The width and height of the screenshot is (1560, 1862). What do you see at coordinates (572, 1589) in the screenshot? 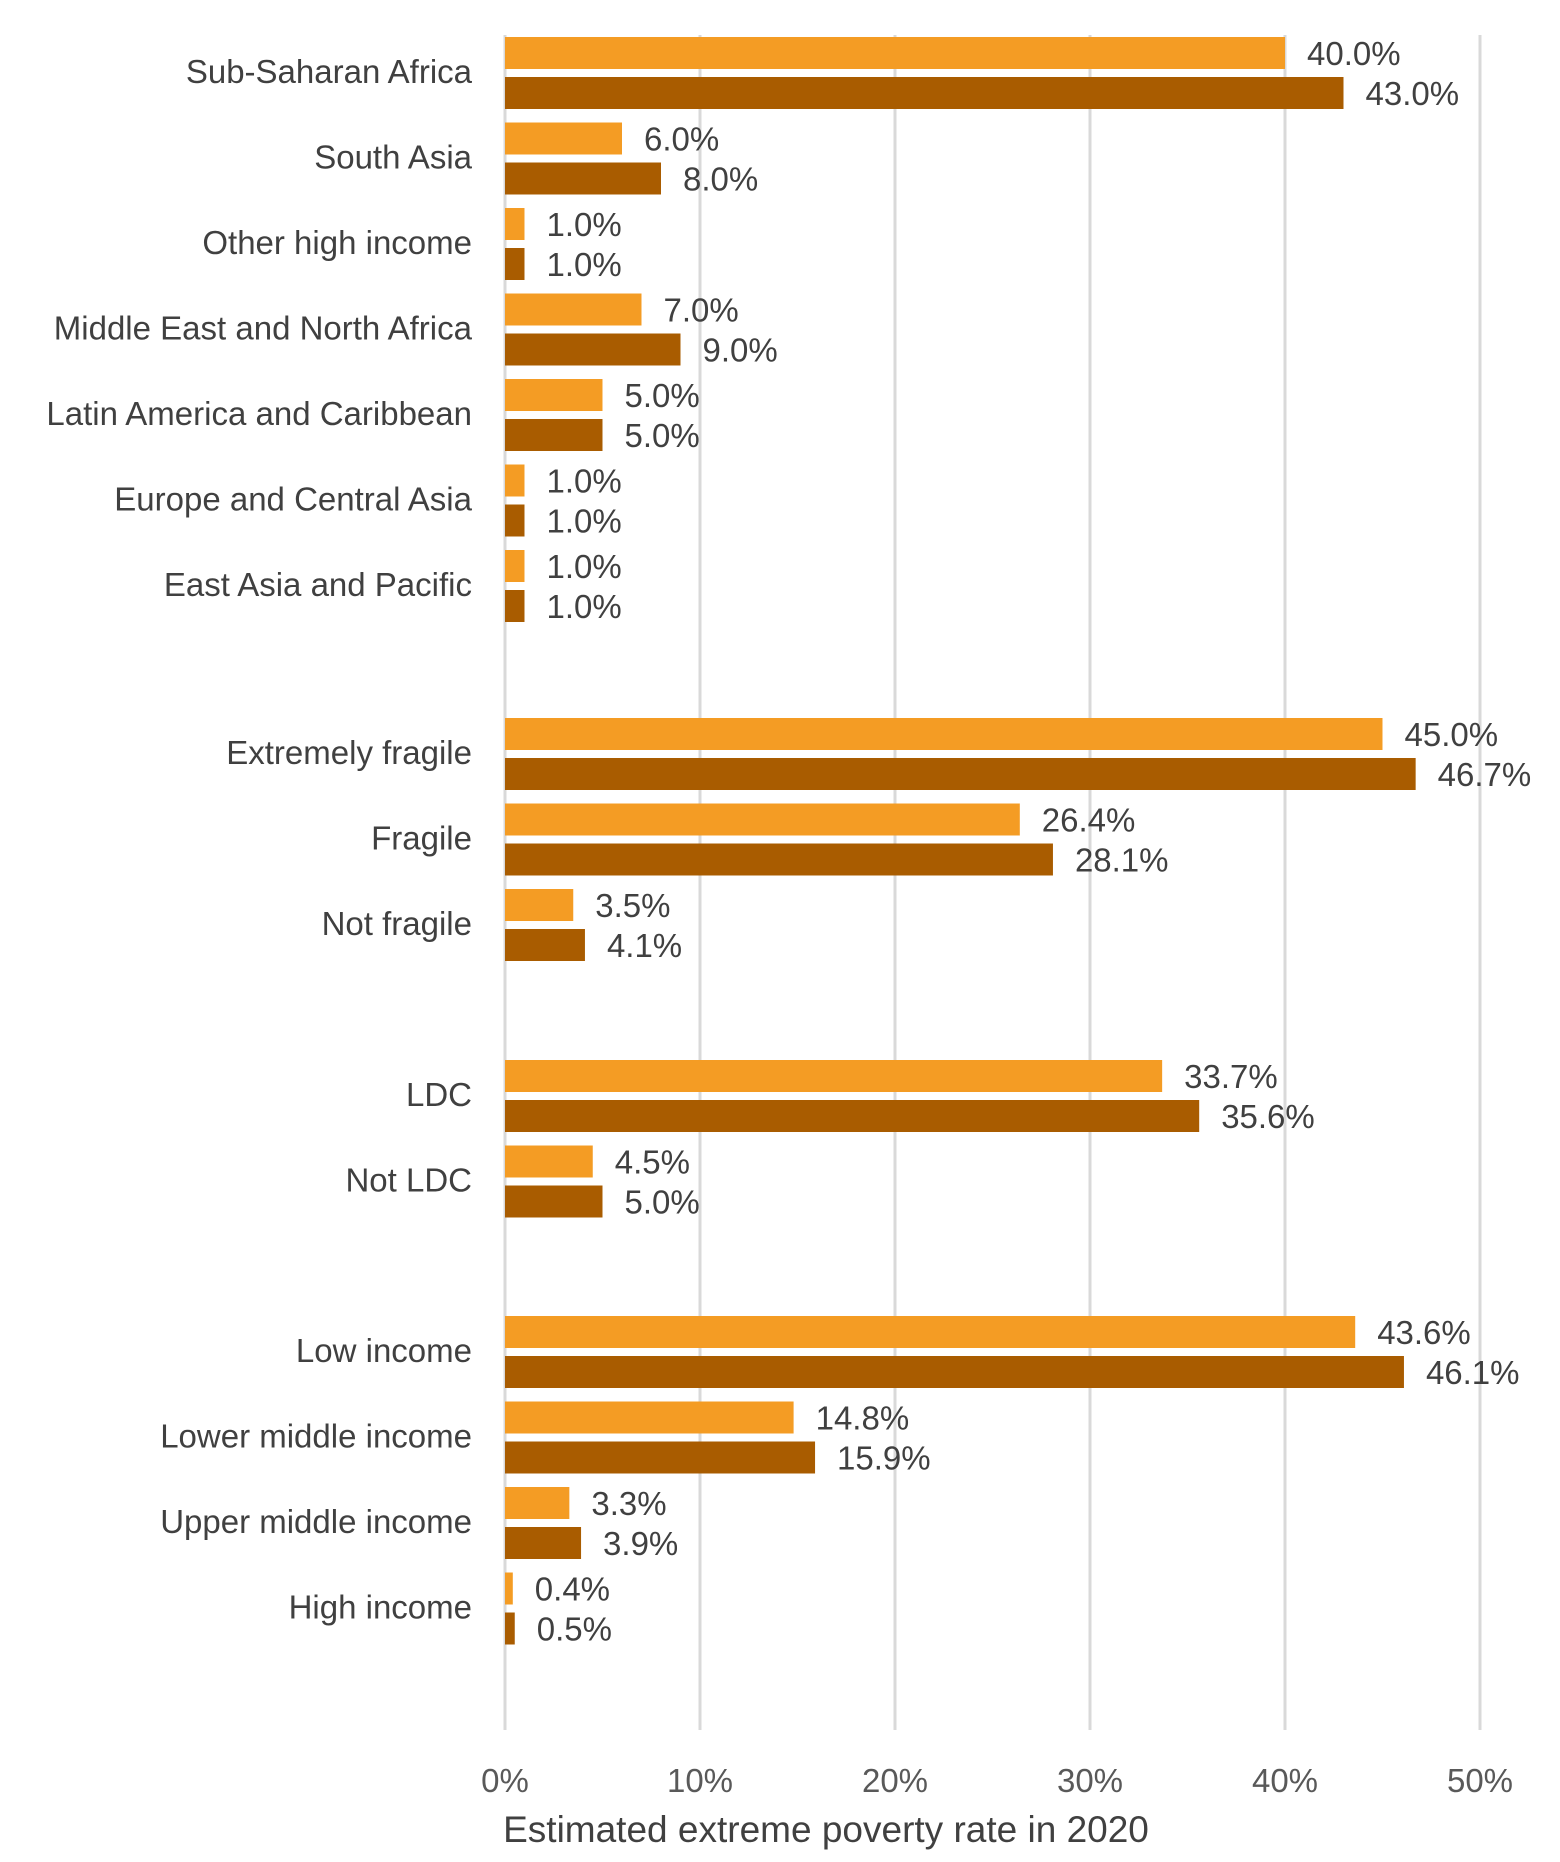
I see `data-label: 0.4%` at bounding box center [572, 1589].